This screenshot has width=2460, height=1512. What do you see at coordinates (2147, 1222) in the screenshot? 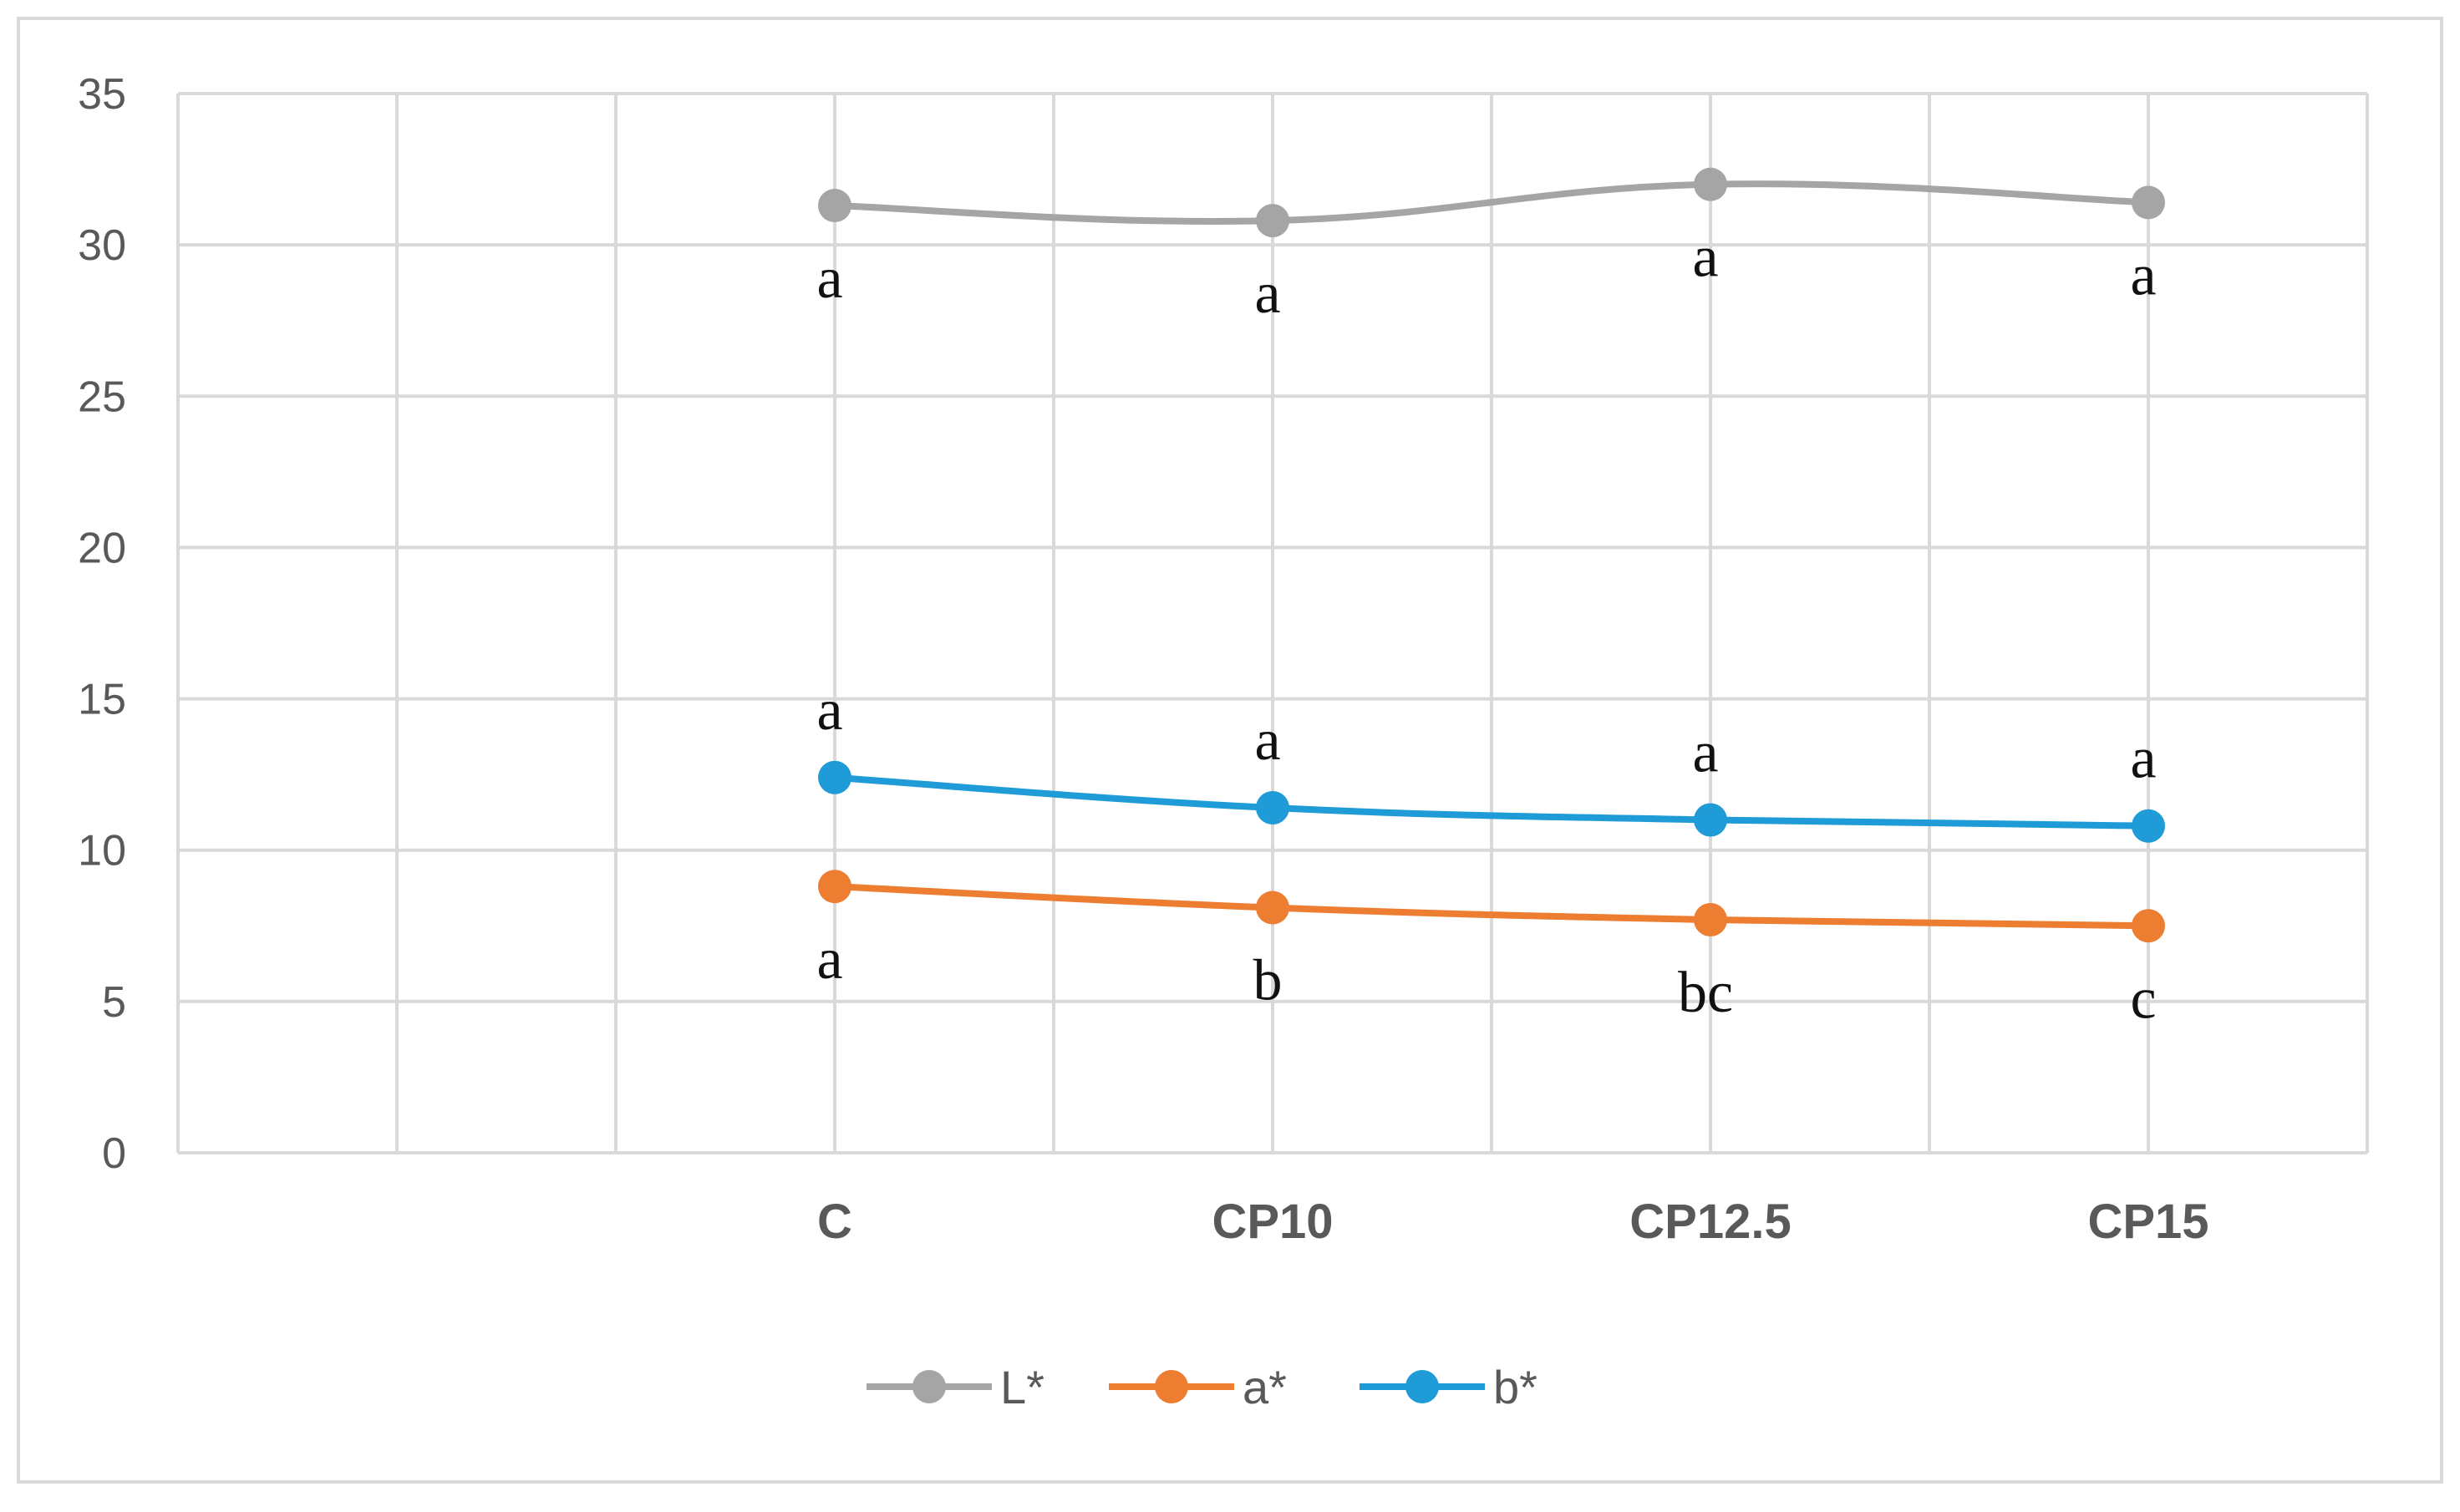
I see `x-category-label: CP15` at bounding box center [2147, 1222].